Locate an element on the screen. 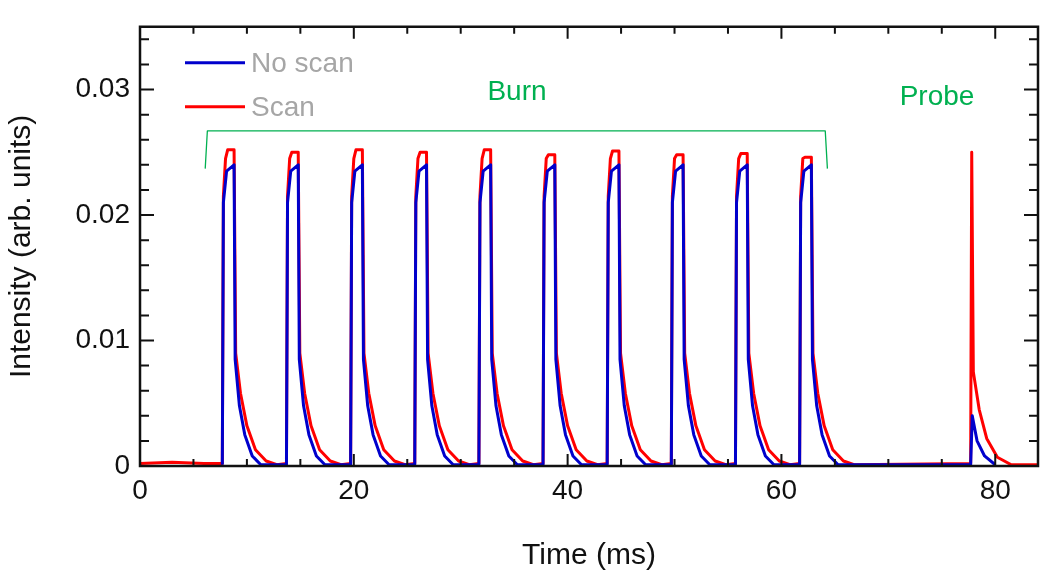 The width and height of the screenshot is (1040, 578). y-tick-label: 0.02 is located at coordinates (102, 213).